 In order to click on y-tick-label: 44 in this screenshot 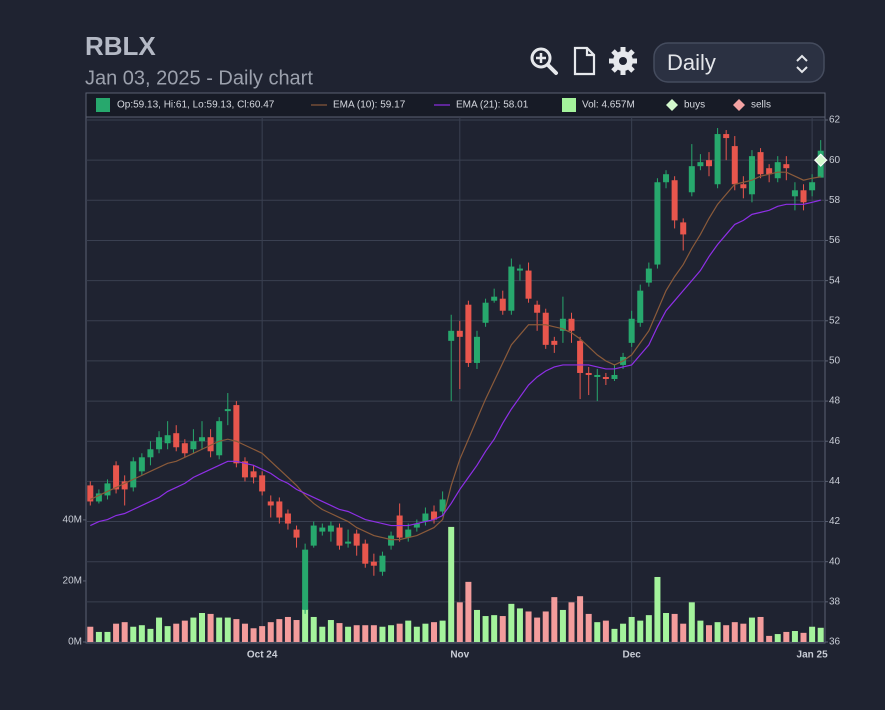, I will do `click(835, 481)`.